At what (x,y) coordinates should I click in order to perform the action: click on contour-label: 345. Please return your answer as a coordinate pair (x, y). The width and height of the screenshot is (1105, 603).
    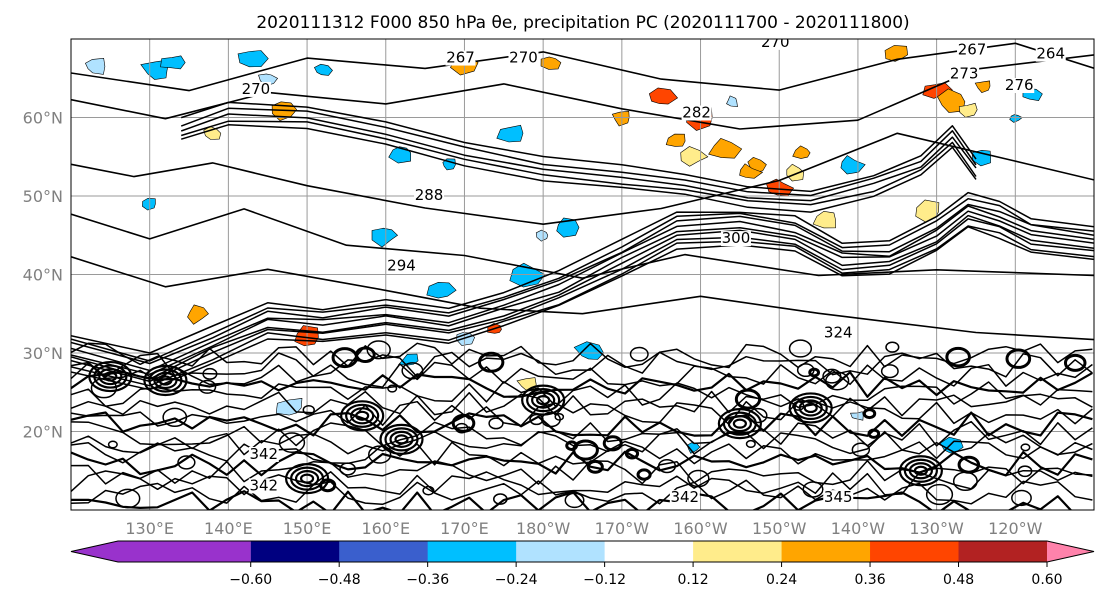
    Looking at the image, I should click on (838, 497).